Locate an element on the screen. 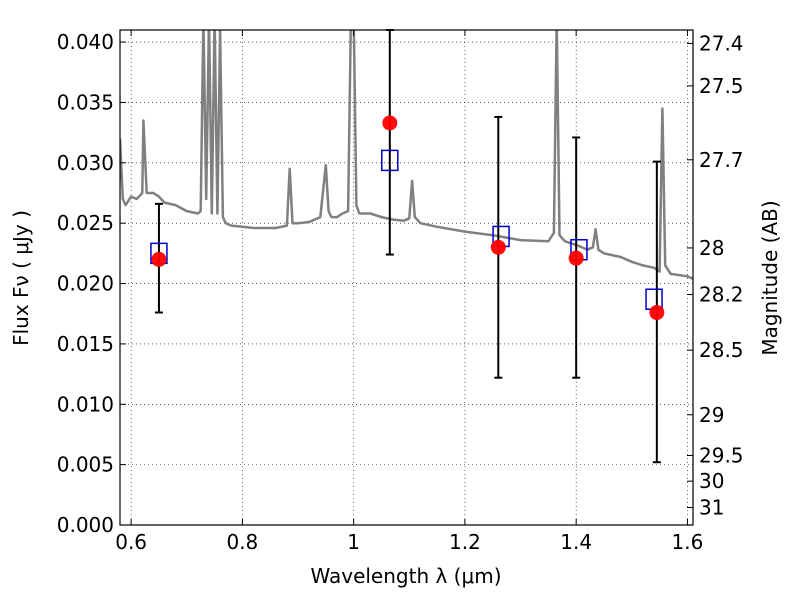 This screenshot has width=800, height=600. x-tick-label: 1.6 is located at coordinates (688, 542).